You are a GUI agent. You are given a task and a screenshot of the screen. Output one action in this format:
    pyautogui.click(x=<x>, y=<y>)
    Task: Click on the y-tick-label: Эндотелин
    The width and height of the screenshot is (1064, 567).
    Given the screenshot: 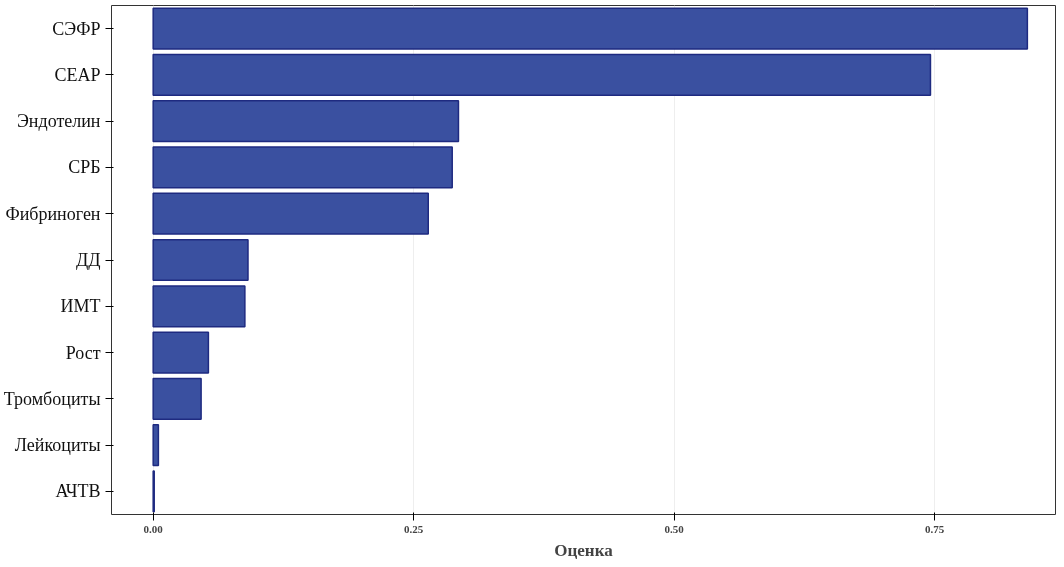 What is the action you would take?
    pyautogui.click(x=58, y=121)
    